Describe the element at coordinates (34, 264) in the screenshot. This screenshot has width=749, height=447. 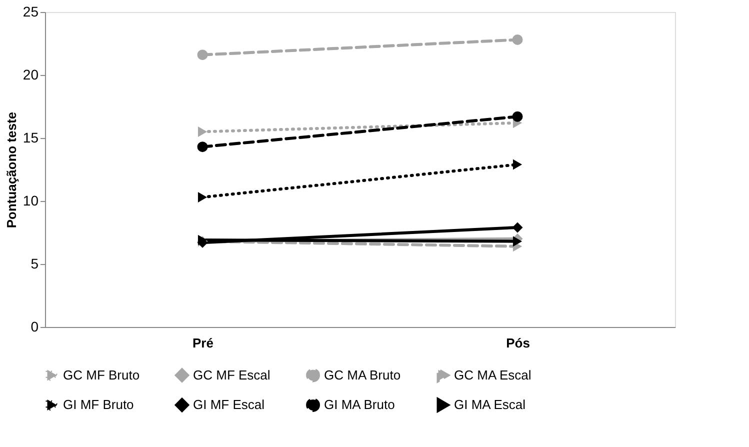
I see `y-tick-label: 5` at that location.